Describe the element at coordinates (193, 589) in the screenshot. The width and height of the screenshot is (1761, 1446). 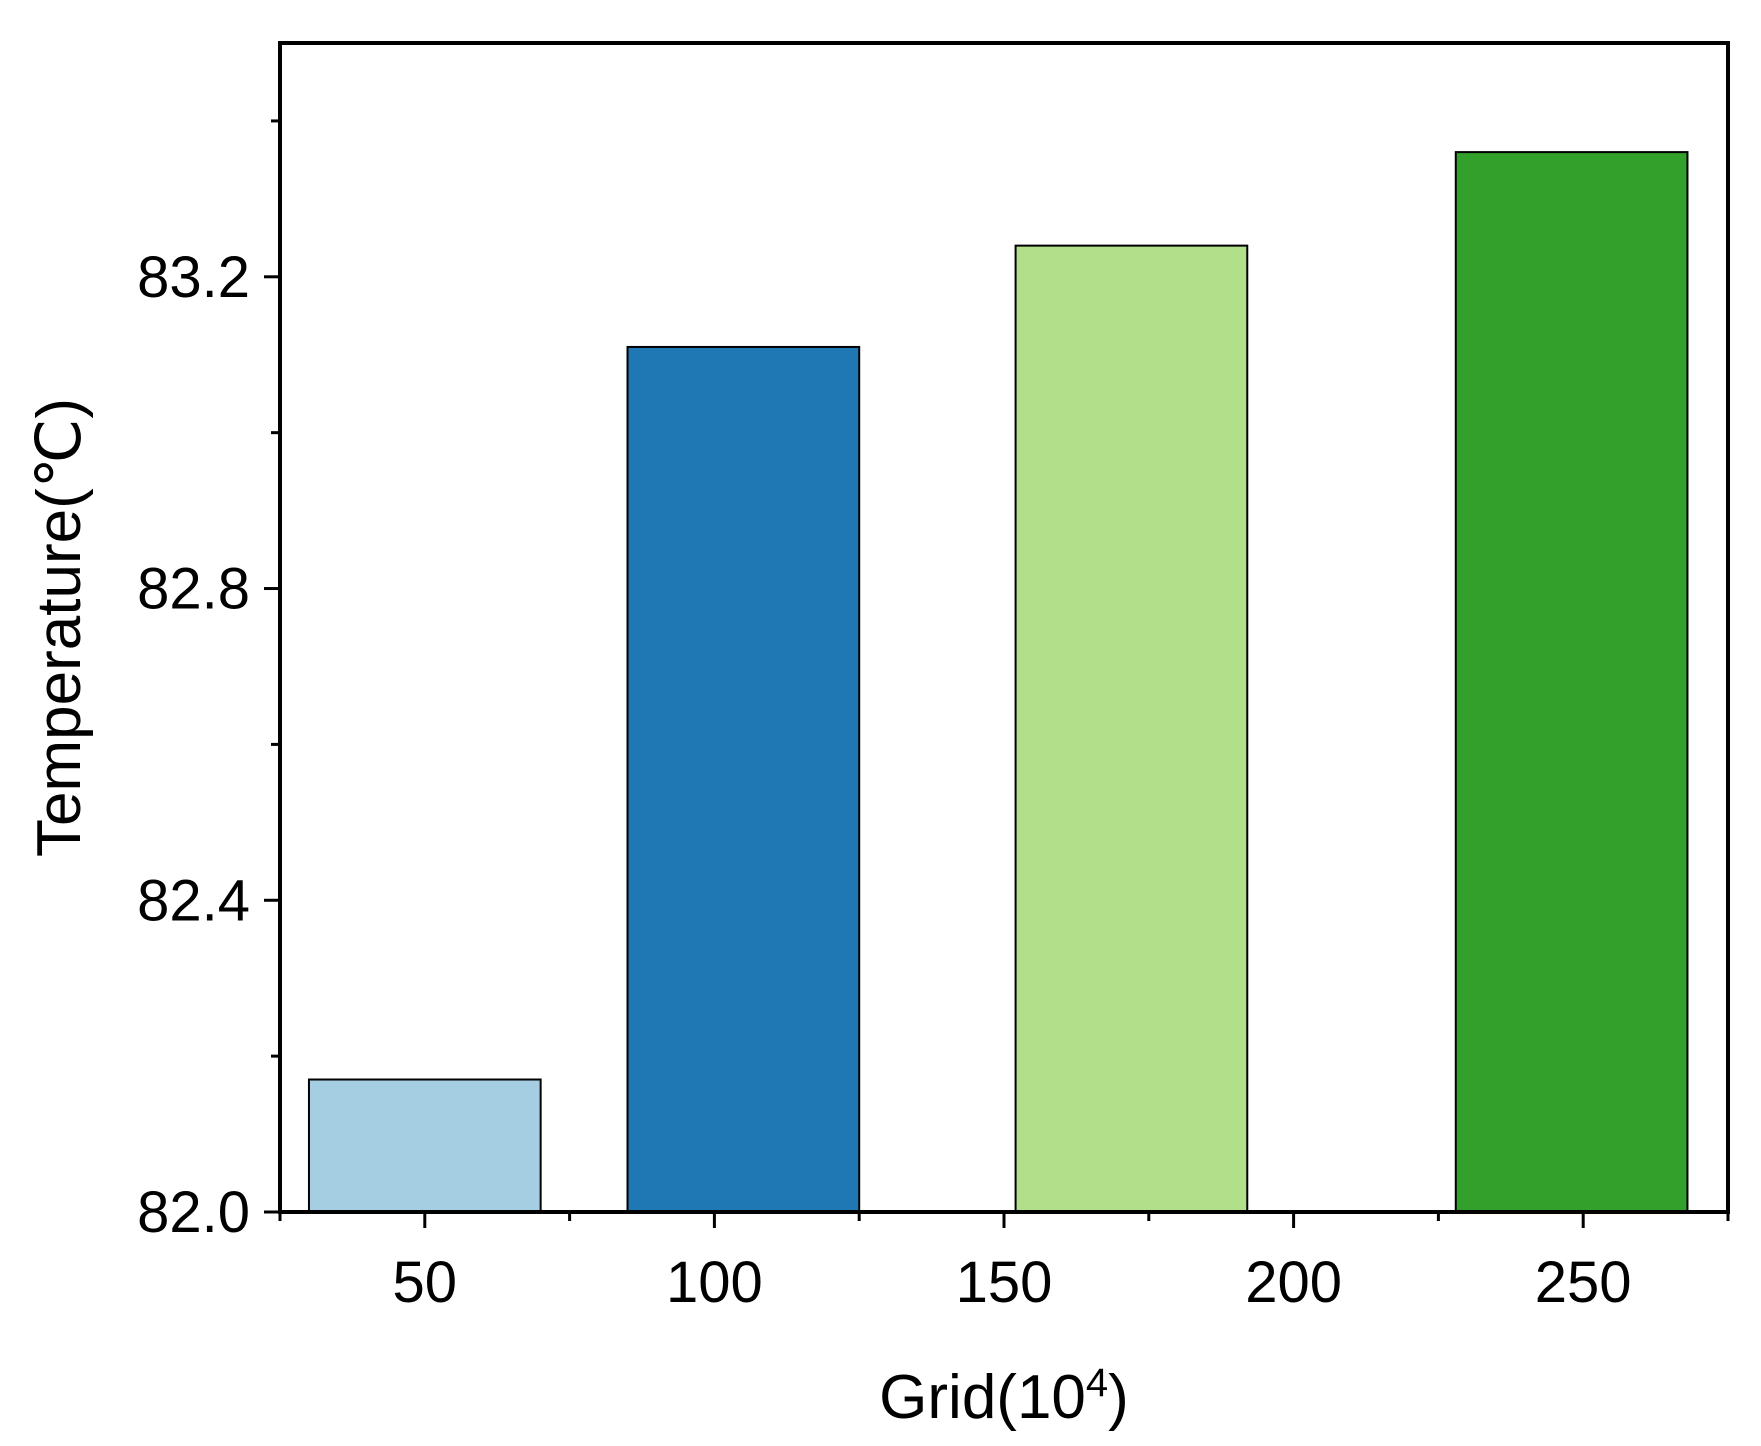
I see `y-tick-label: 82.8` at that location.